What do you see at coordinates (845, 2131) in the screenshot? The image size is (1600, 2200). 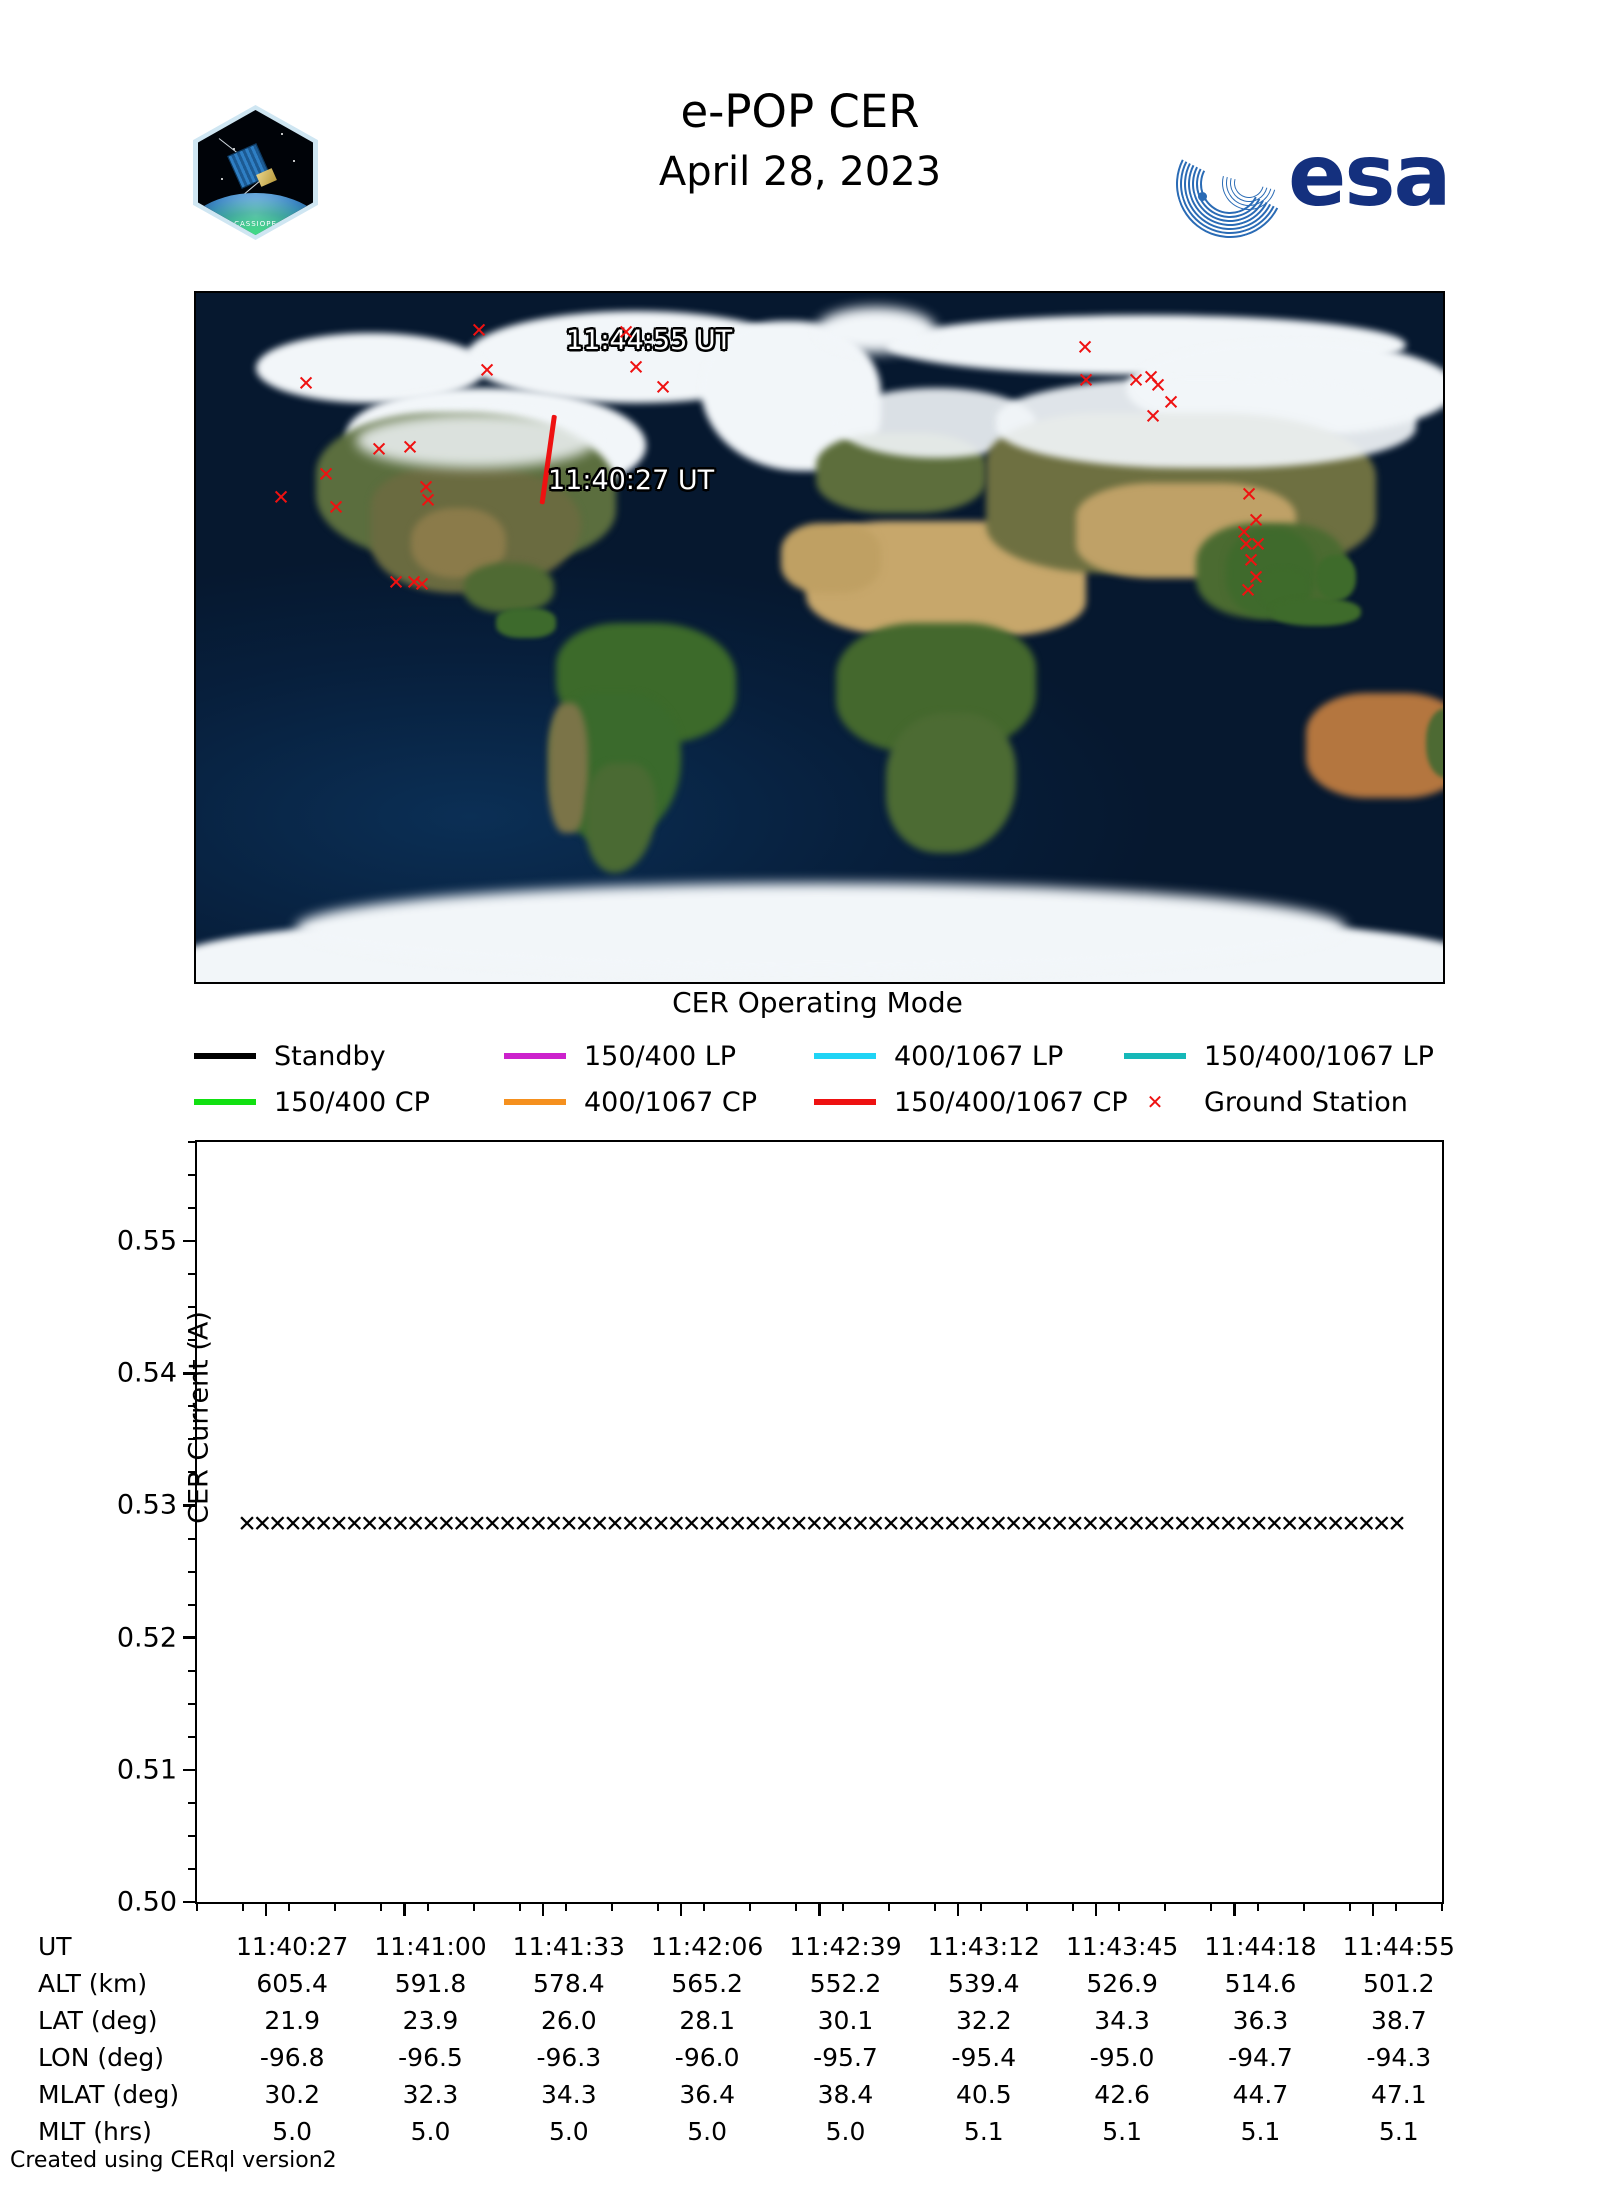 I see `table-cell: 5.0` at bounding box center [845, 2131].